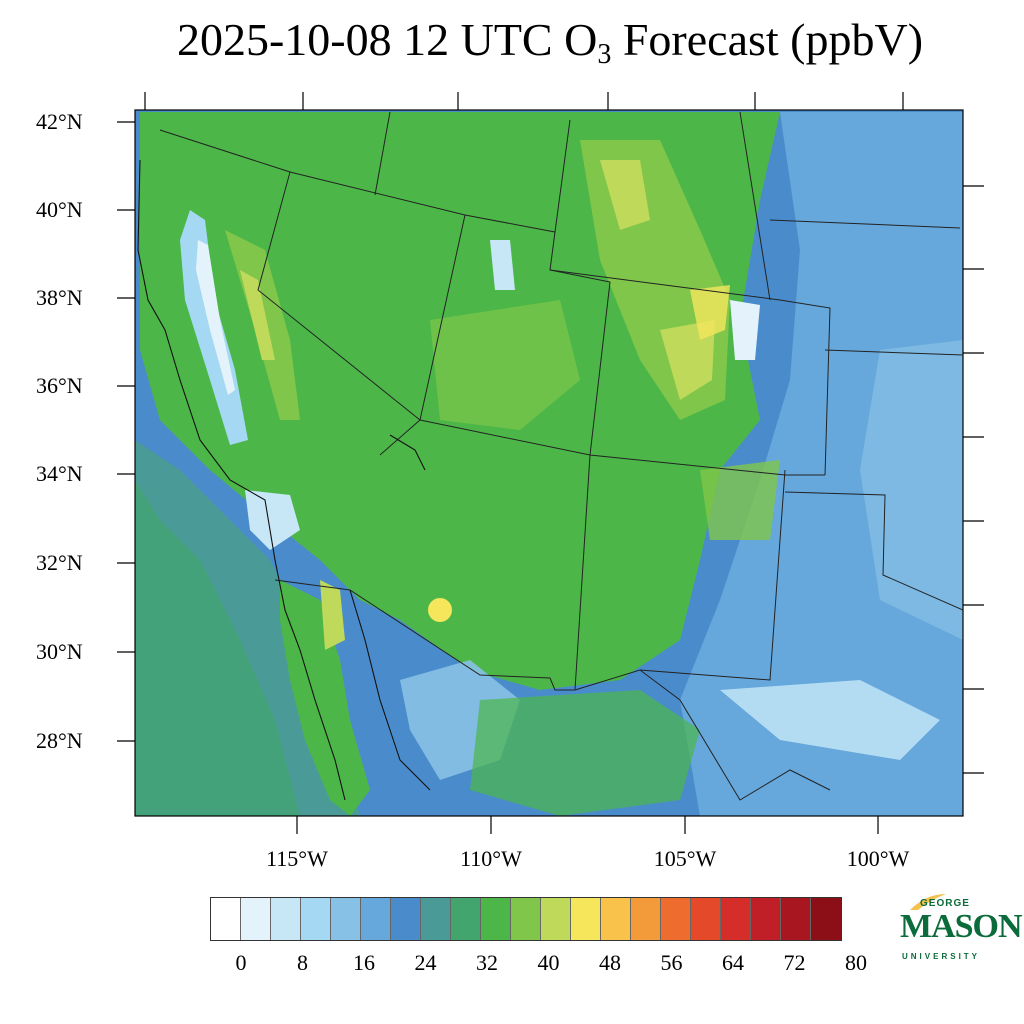 The width and height of the screenshot is (1024, 1024). I want to click on colorbar-tick-label: 64, so click(733, 962).